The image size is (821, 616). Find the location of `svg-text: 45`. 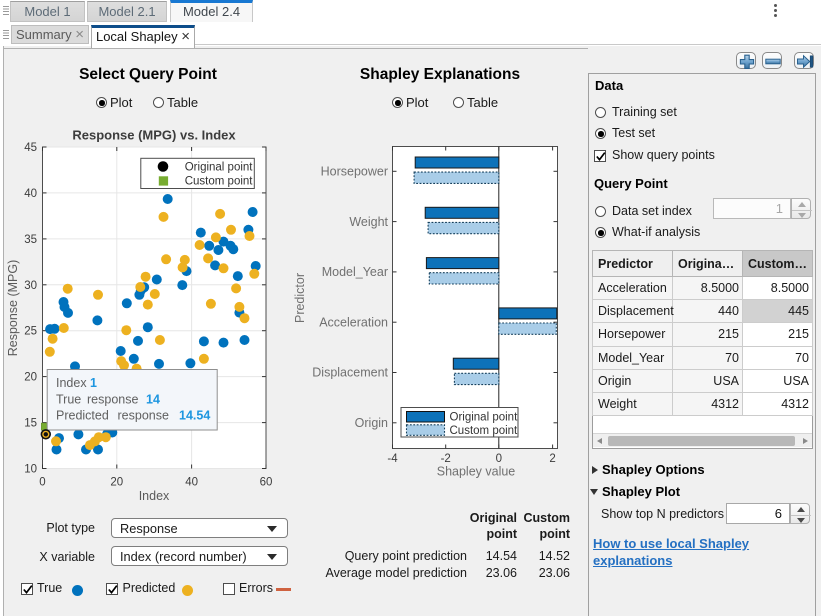

svg-text: 45 is located at coordinates (30, 148).